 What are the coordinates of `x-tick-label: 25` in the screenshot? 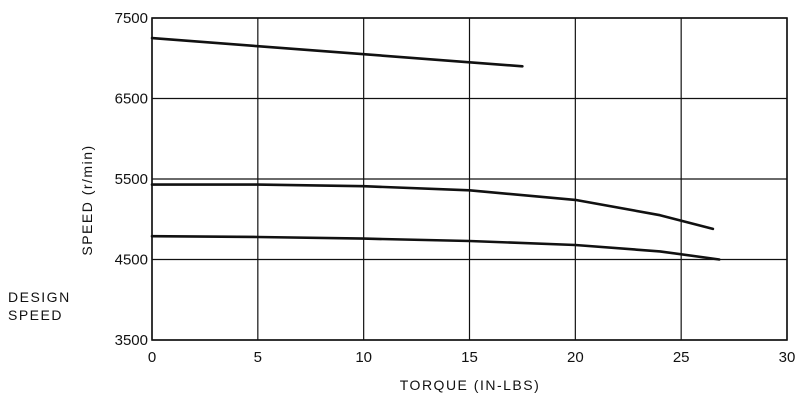 It's located at (681, 357).